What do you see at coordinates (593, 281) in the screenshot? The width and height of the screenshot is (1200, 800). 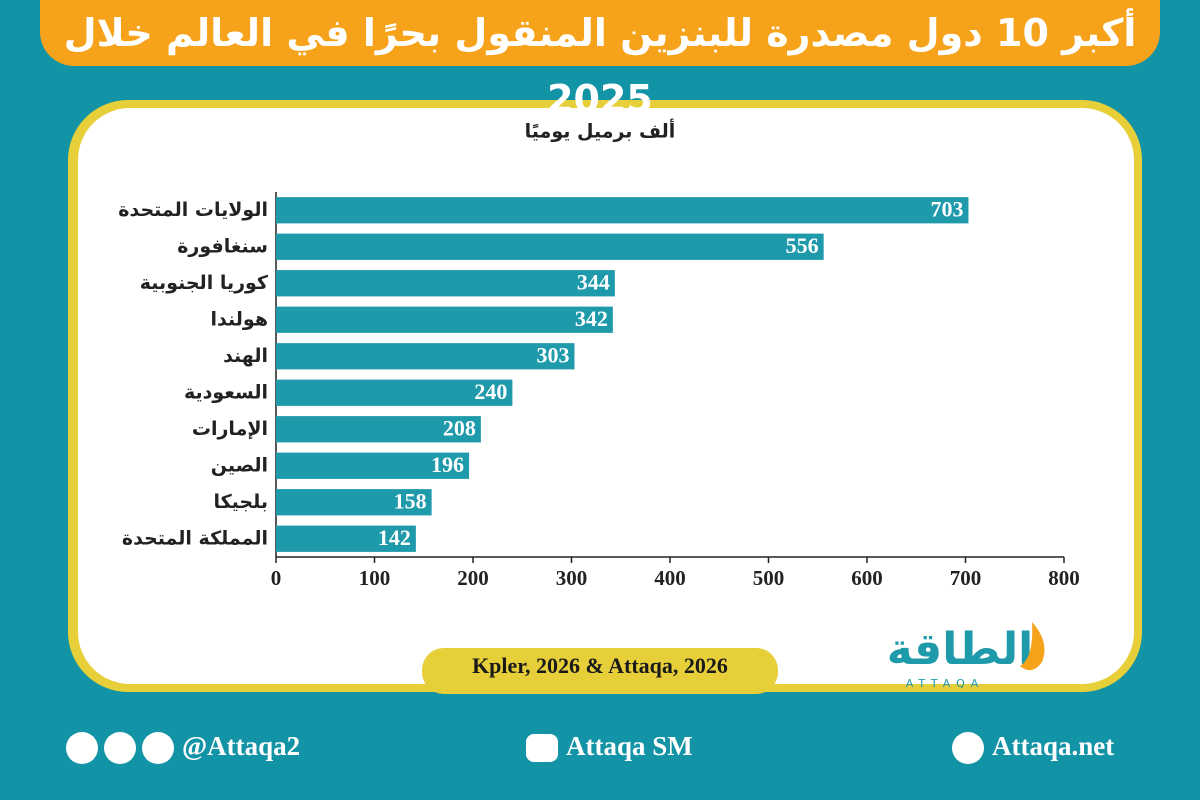 I see `value-label: 344` at bounding box center [593, 281].